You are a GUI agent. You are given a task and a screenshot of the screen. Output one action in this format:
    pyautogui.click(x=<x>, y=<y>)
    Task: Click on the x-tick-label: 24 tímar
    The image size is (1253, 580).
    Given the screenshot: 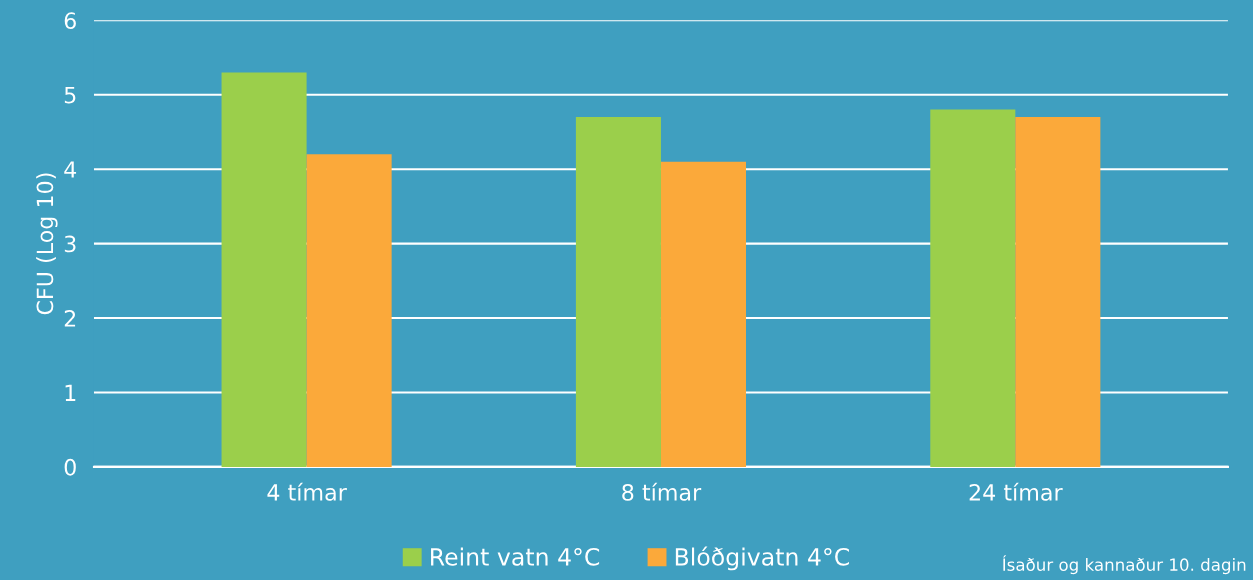 What is the action you would take?
    pyautogui.click(x=1016, y=491)
    